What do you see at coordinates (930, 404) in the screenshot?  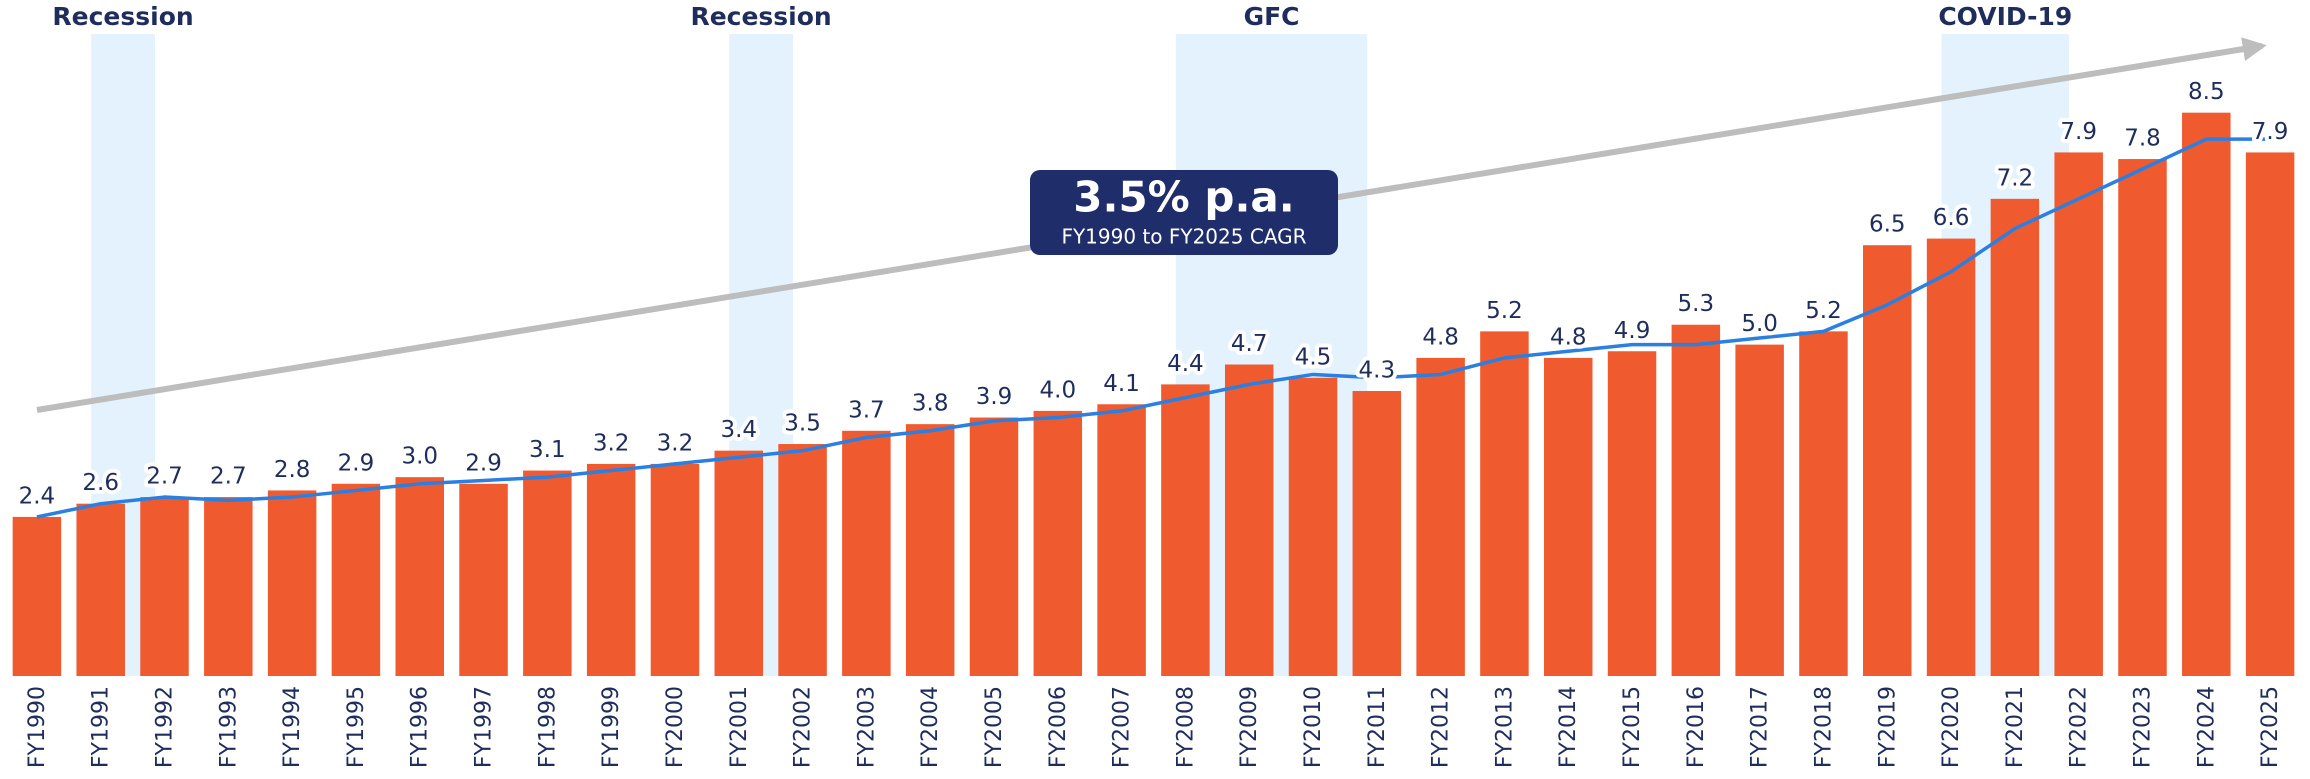 I see `data-label: 3.8` at bounding box center [930, 404].